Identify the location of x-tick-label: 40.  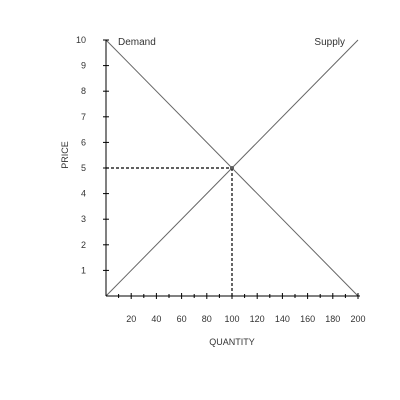
(156, 319).